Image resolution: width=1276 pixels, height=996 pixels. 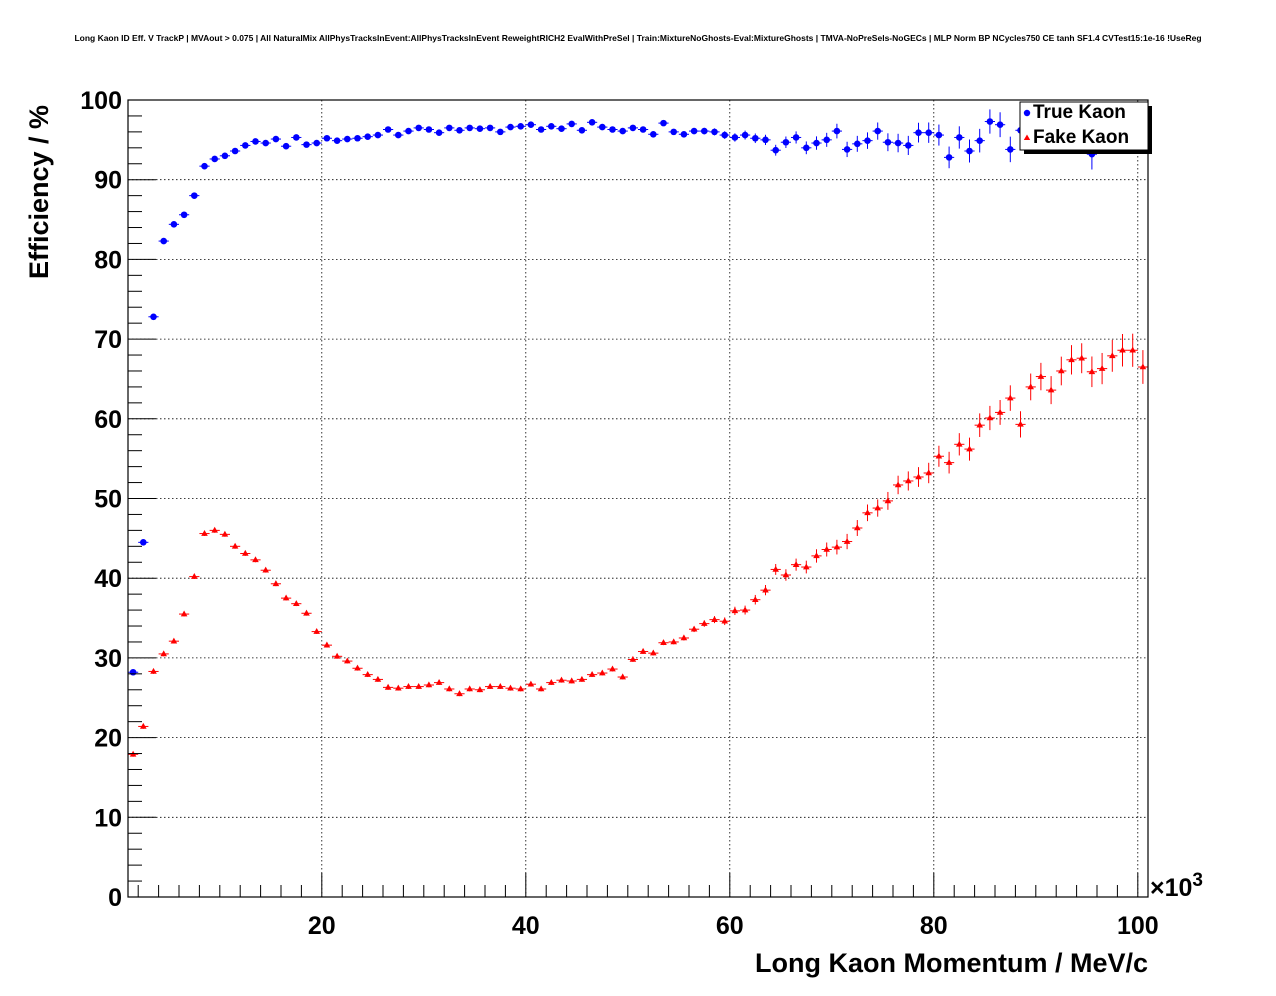 I want to click on x-axis-label: Long Kaon Momentum / MeV/c, so click(x=951, y=963).